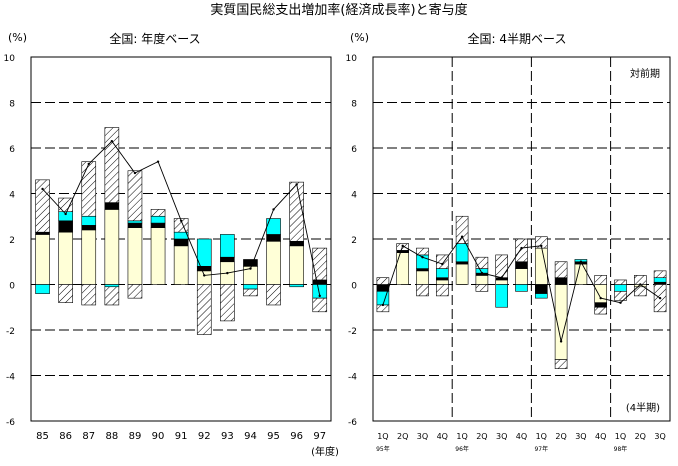 Image resolution: width=678 pixels, height=466 pixels. Describe the element at coordinates (325, 451) in the screenshot. I see `x-axis-unit: (年度)` at that location.